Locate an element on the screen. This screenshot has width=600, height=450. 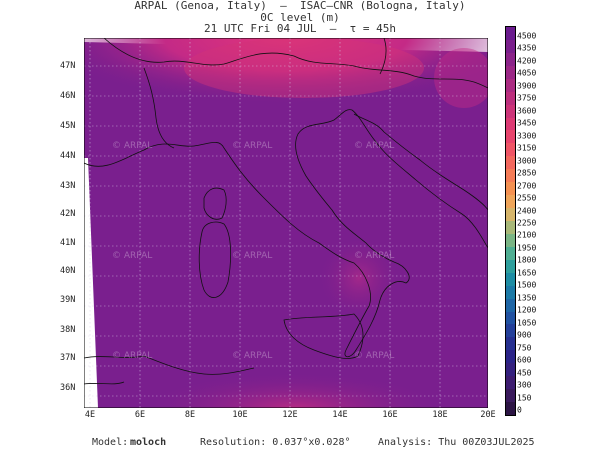
colorbar-label: 4200 is located at coordinates (527, 61).